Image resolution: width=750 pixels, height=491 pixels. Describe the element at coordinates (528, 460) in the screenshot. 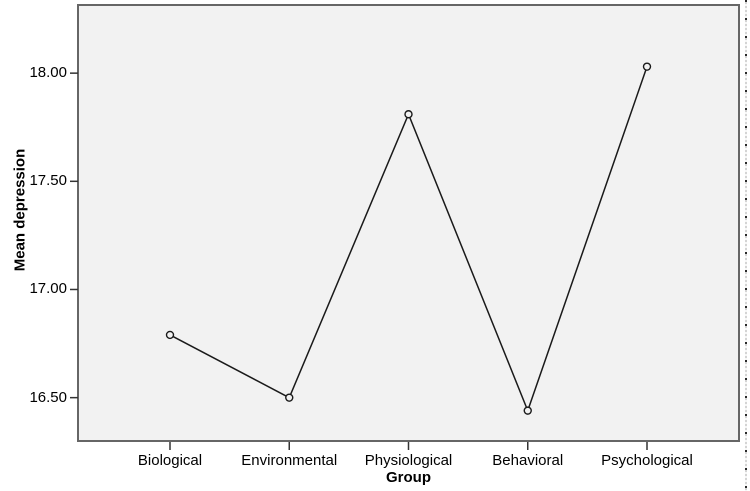

I see `x-tick-label: Behavioral` at that location.